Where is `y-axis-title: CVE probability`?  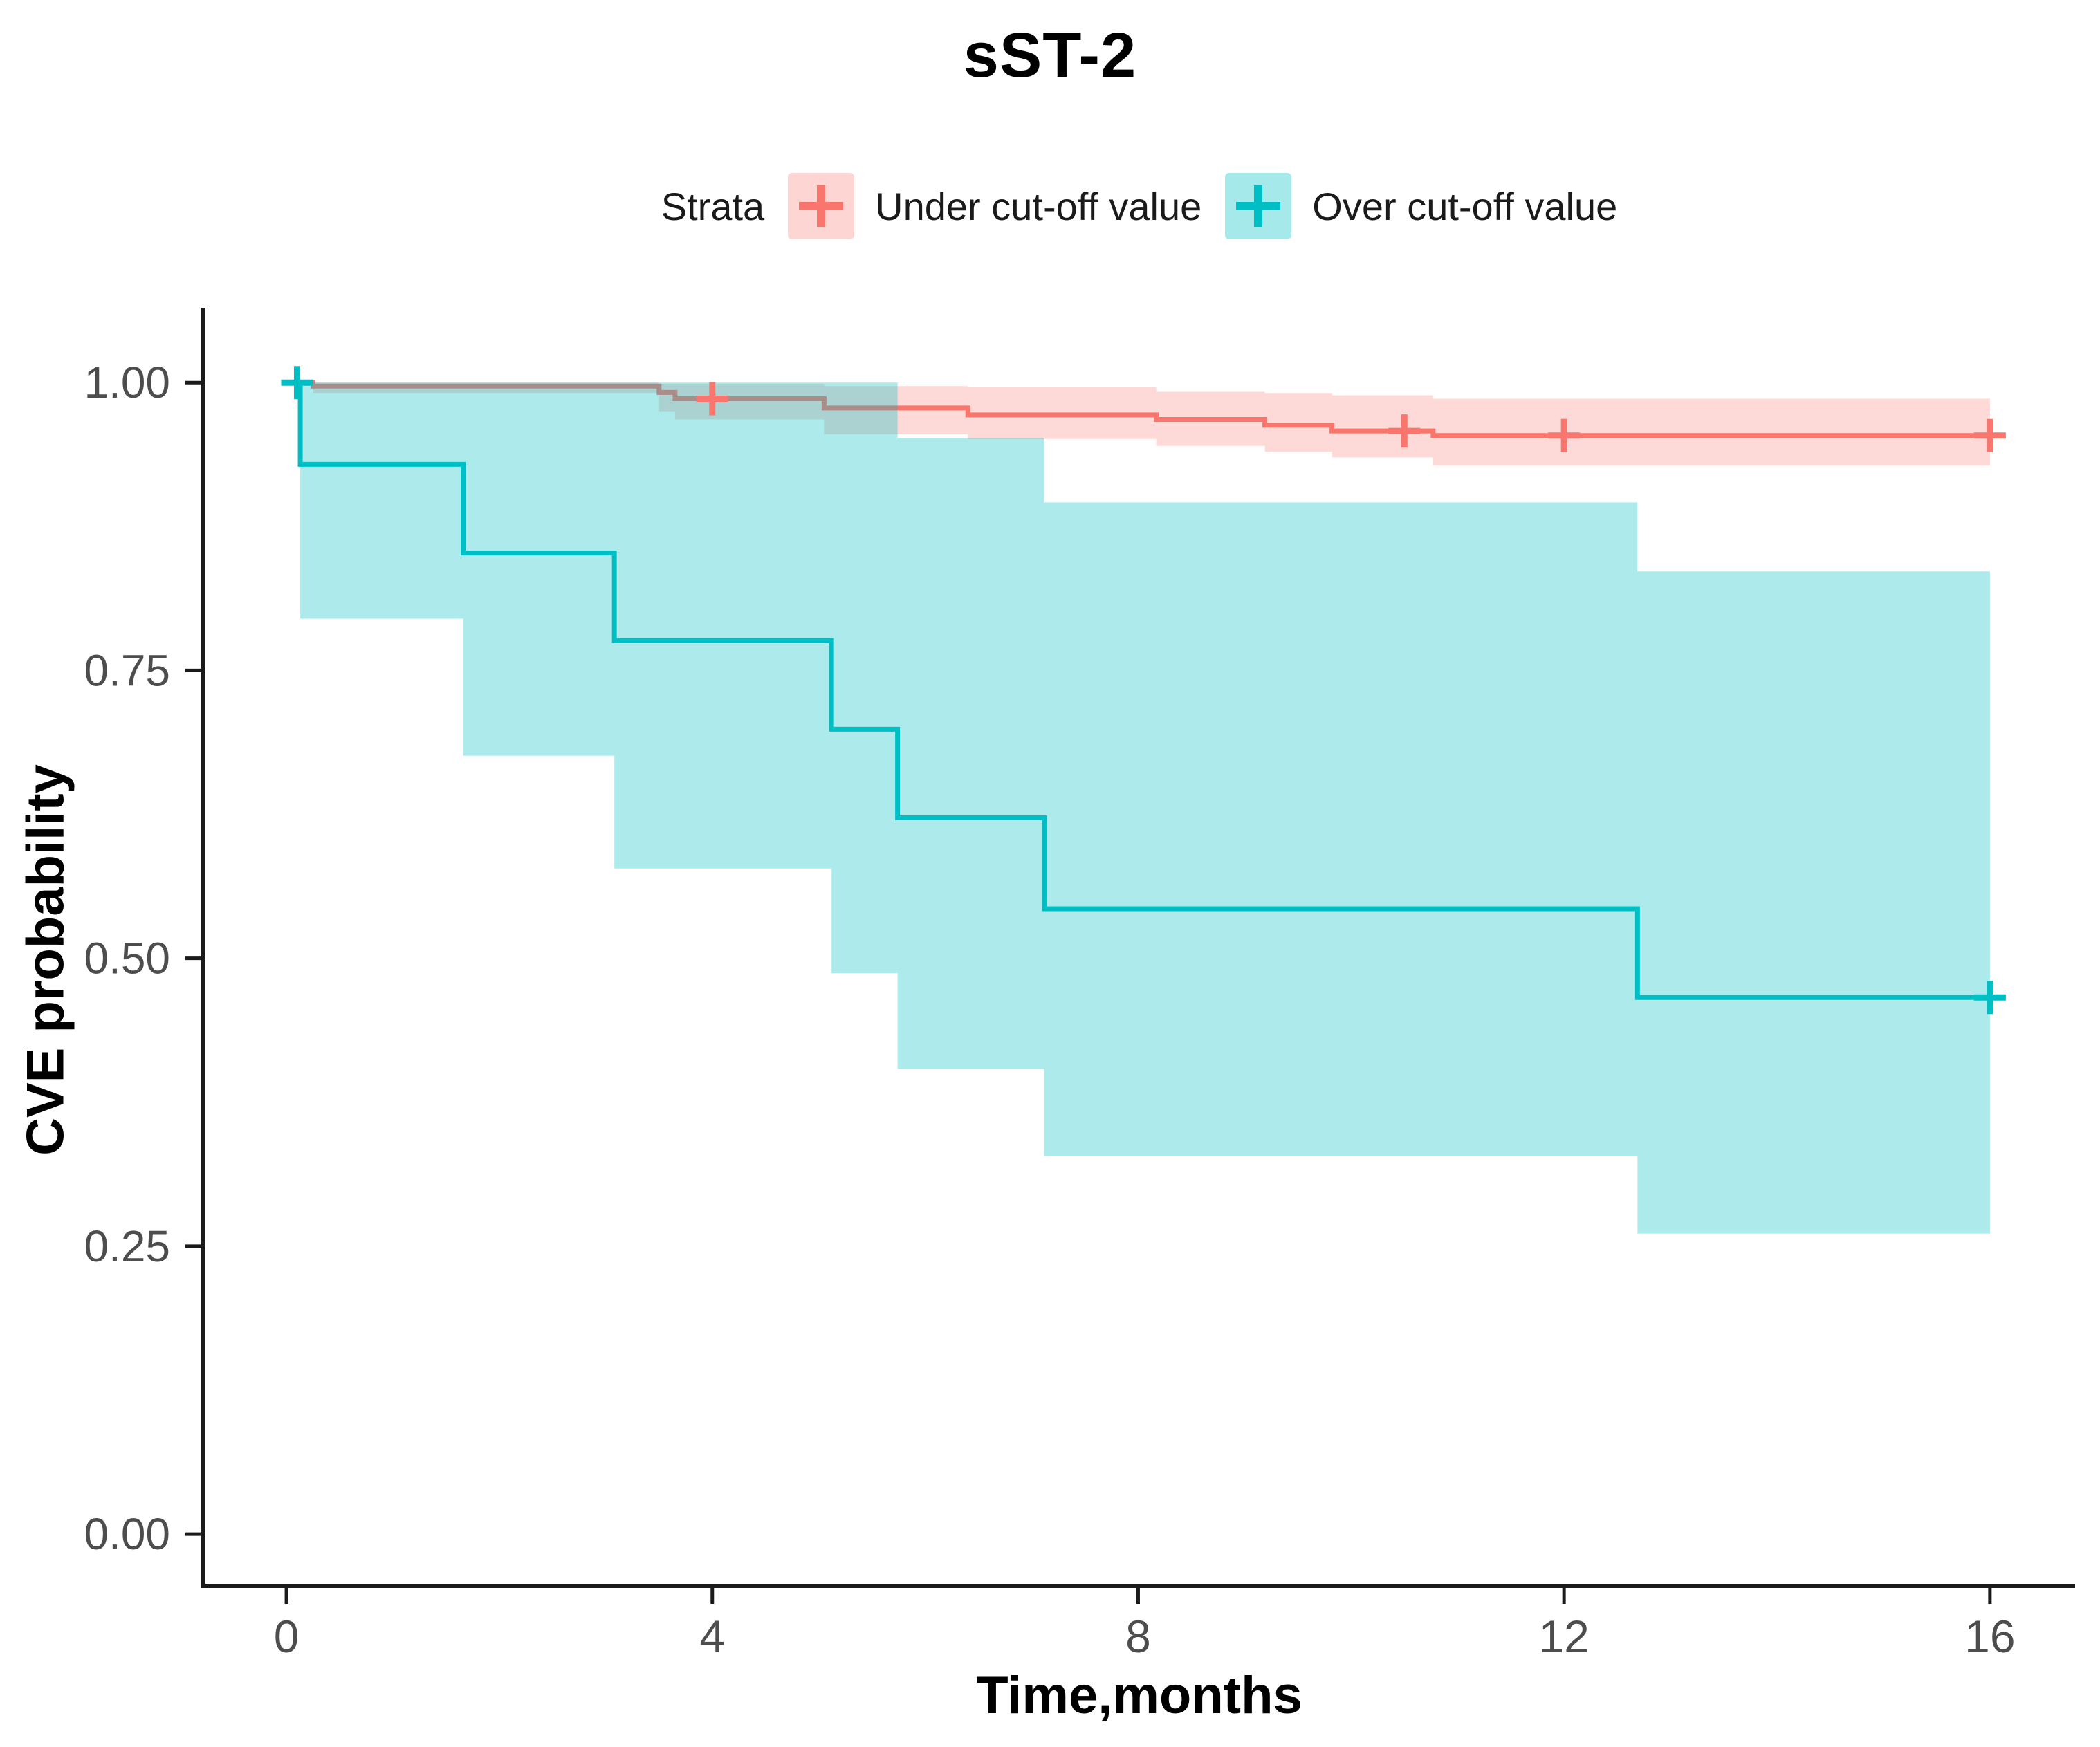 y-axis-title: CVE probability is located at coordinates (45, 960).